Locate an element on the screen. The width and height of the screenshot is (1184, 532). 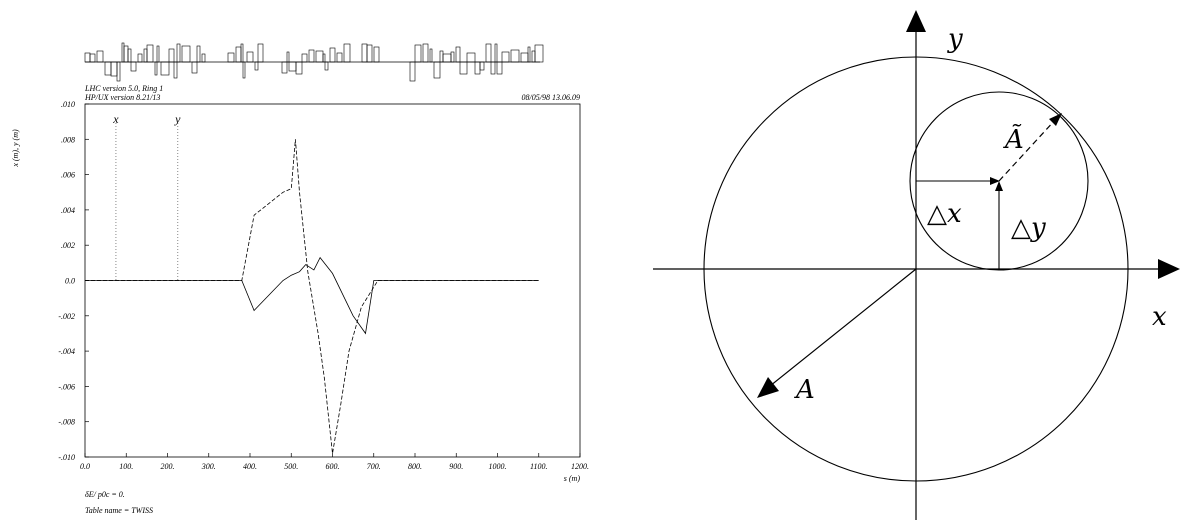
x-tick-label: 500. is located at coordinates (291, 466).